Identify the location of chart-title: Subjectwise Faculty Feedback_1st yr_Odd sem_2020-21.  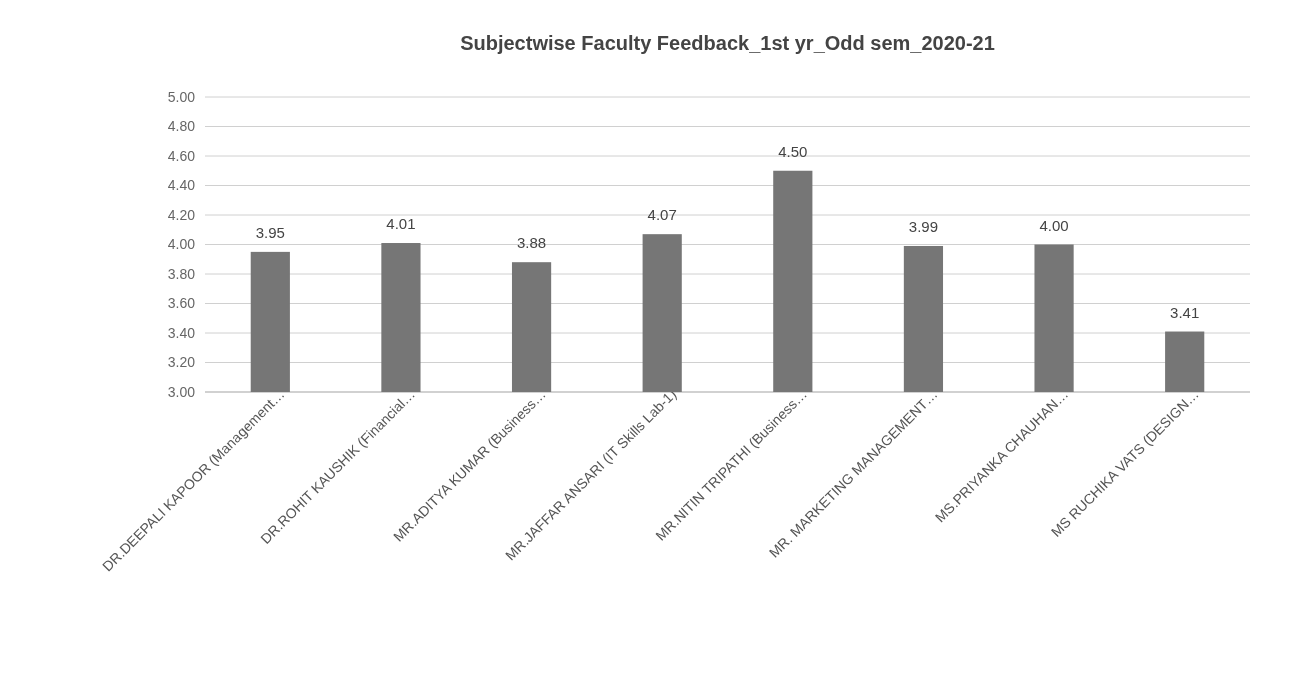
(727, 43).